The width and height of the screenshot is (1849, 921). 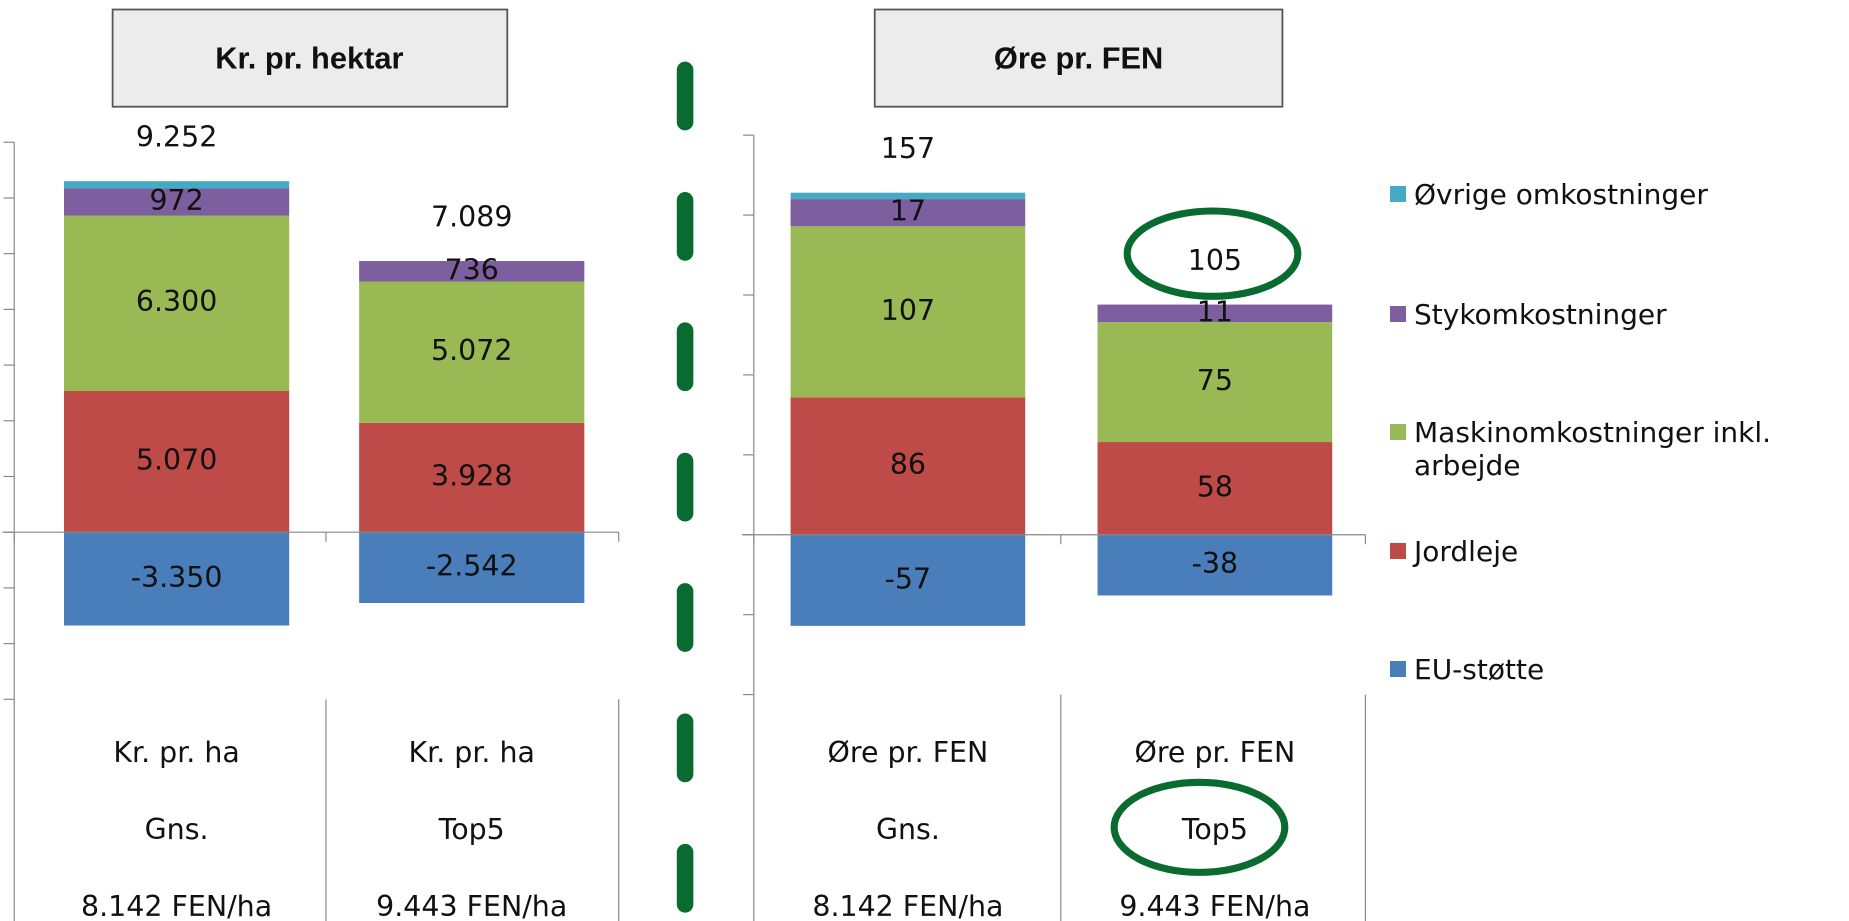 I want to click on value-label: 75, so click(x=1215, y=380).